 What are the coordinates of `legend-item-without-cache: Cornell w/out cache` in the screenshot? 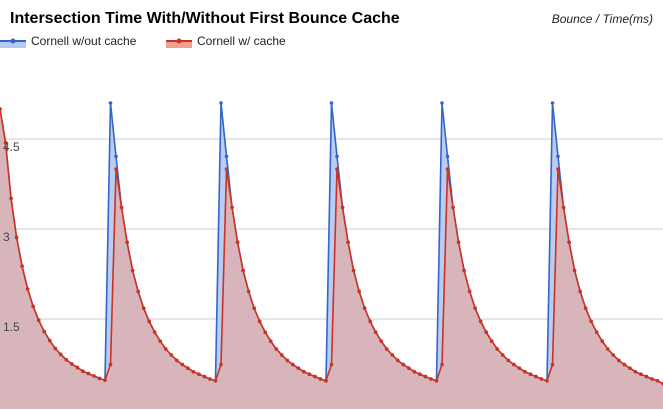 It's located at (68, 41).